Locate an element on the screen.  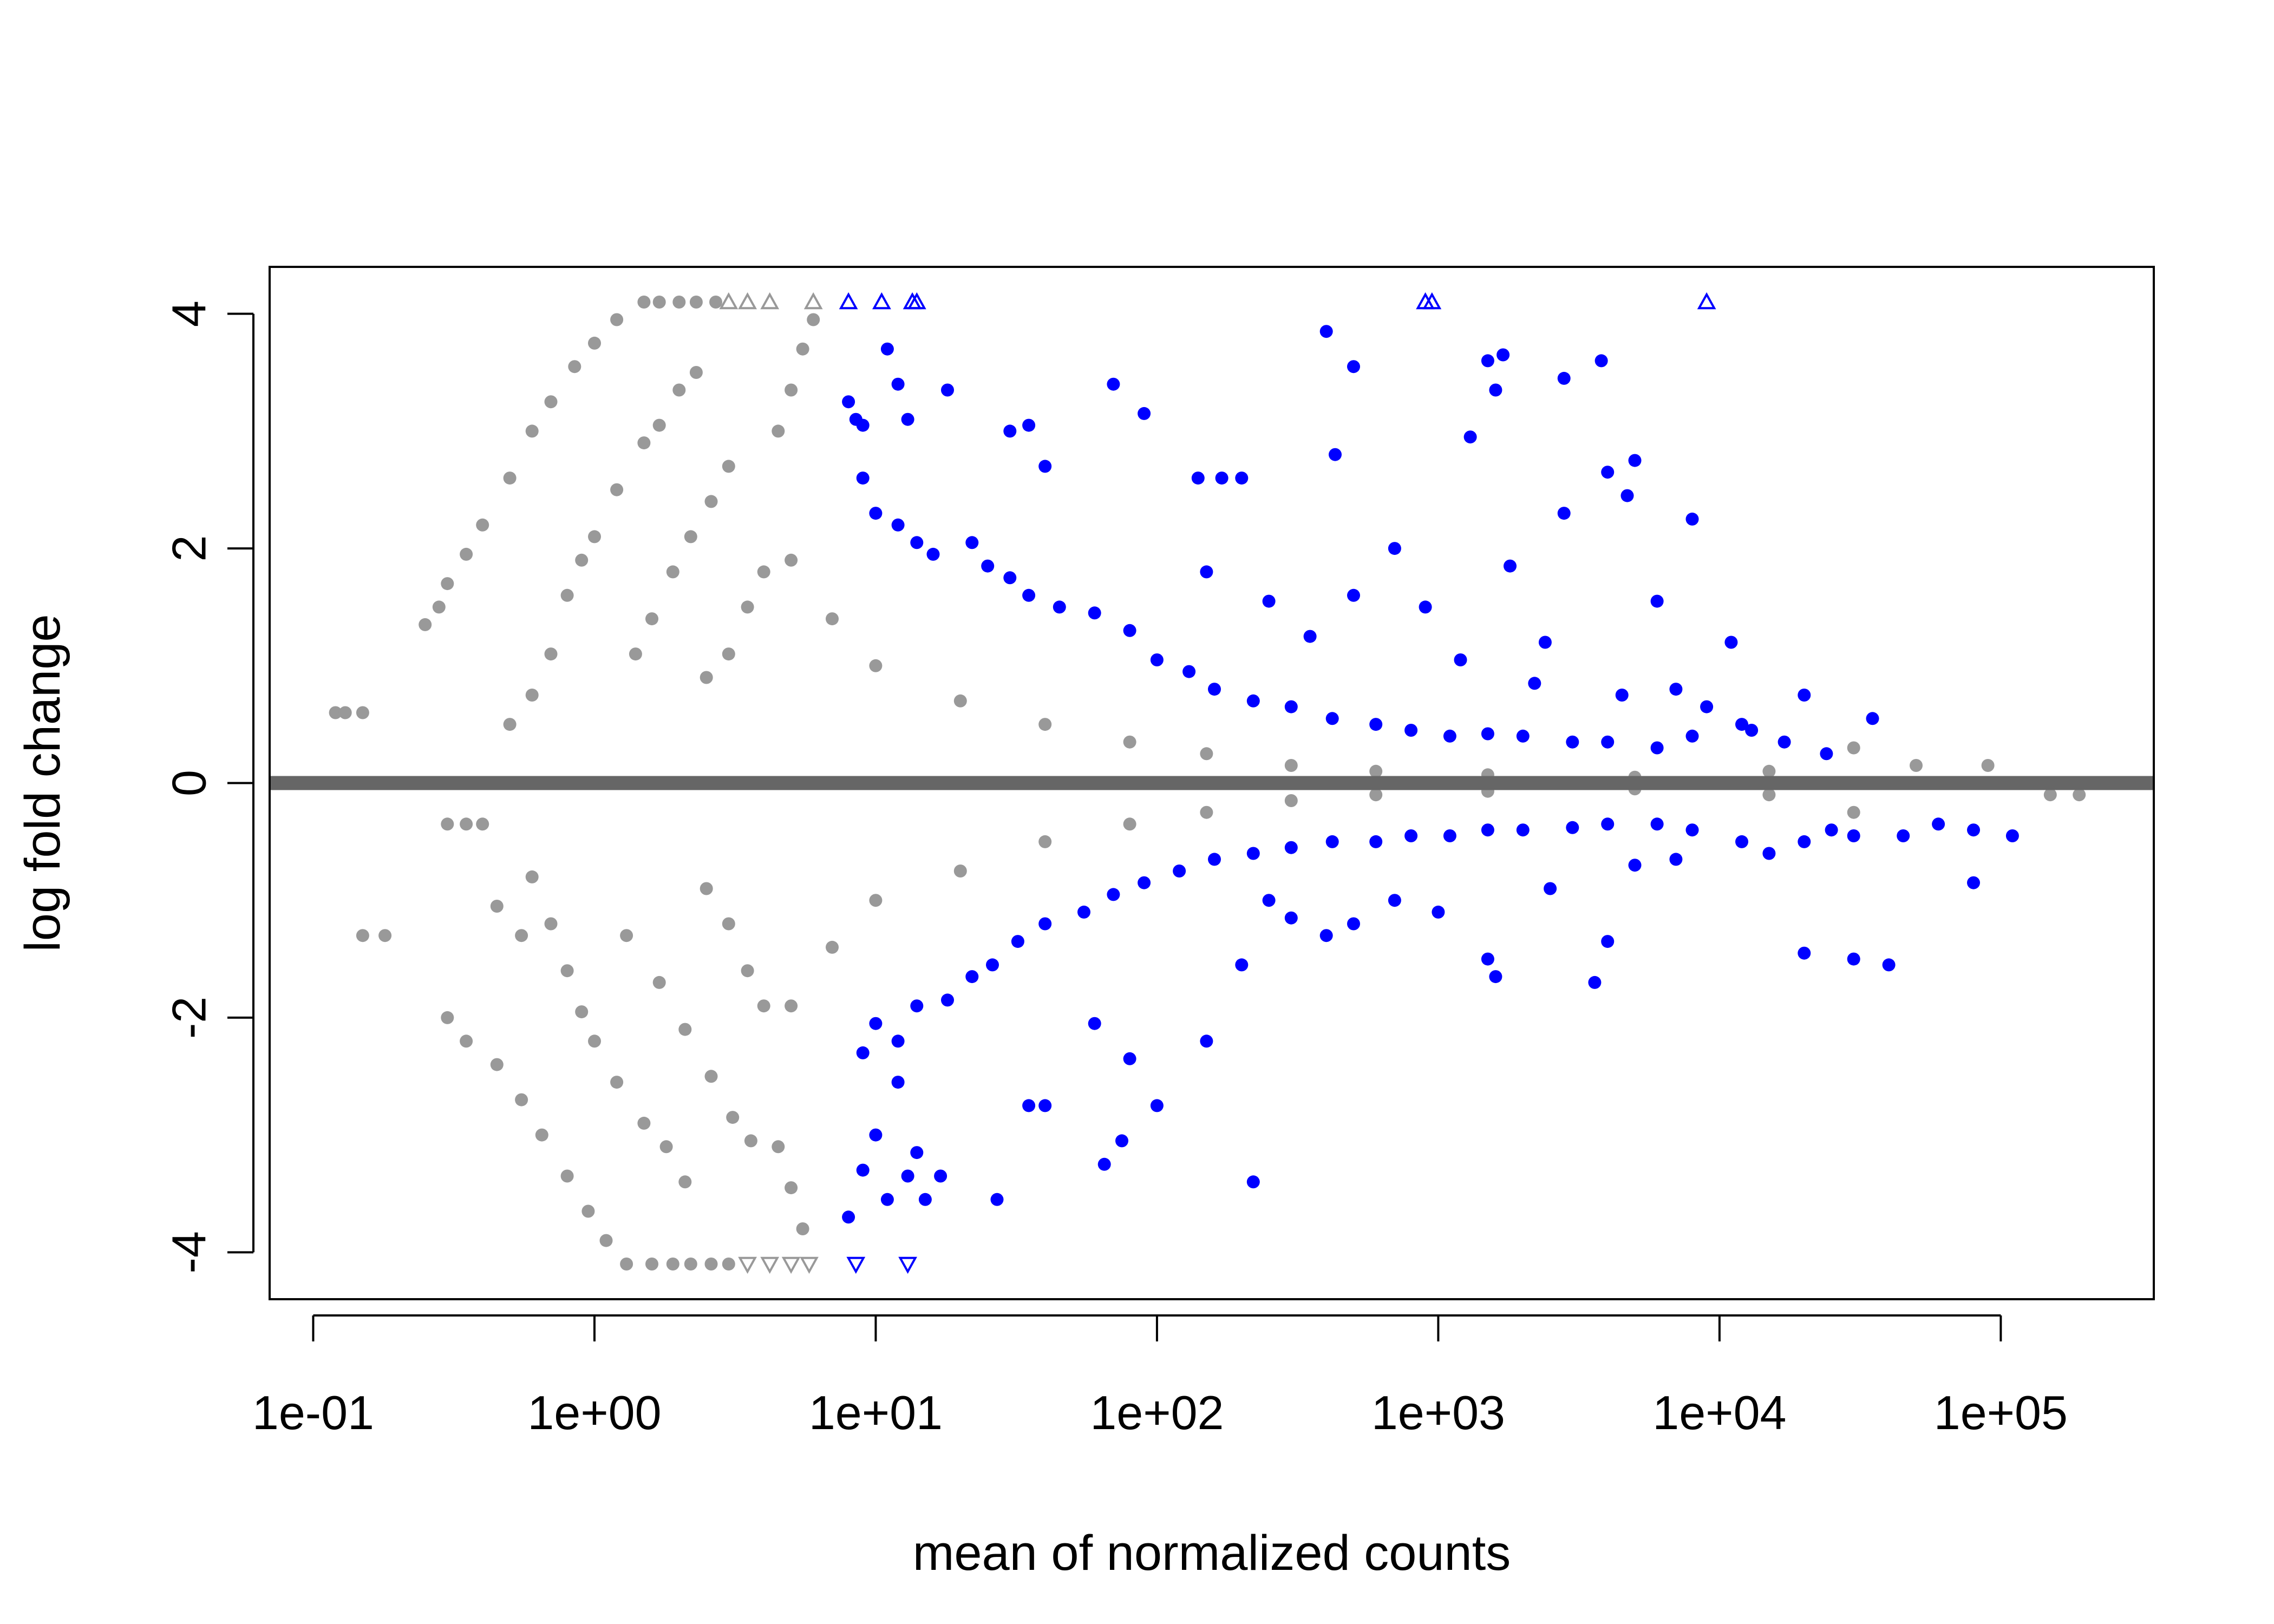
x-axis-title: mean of normalized counts is located at coordinates (1212, 1553).